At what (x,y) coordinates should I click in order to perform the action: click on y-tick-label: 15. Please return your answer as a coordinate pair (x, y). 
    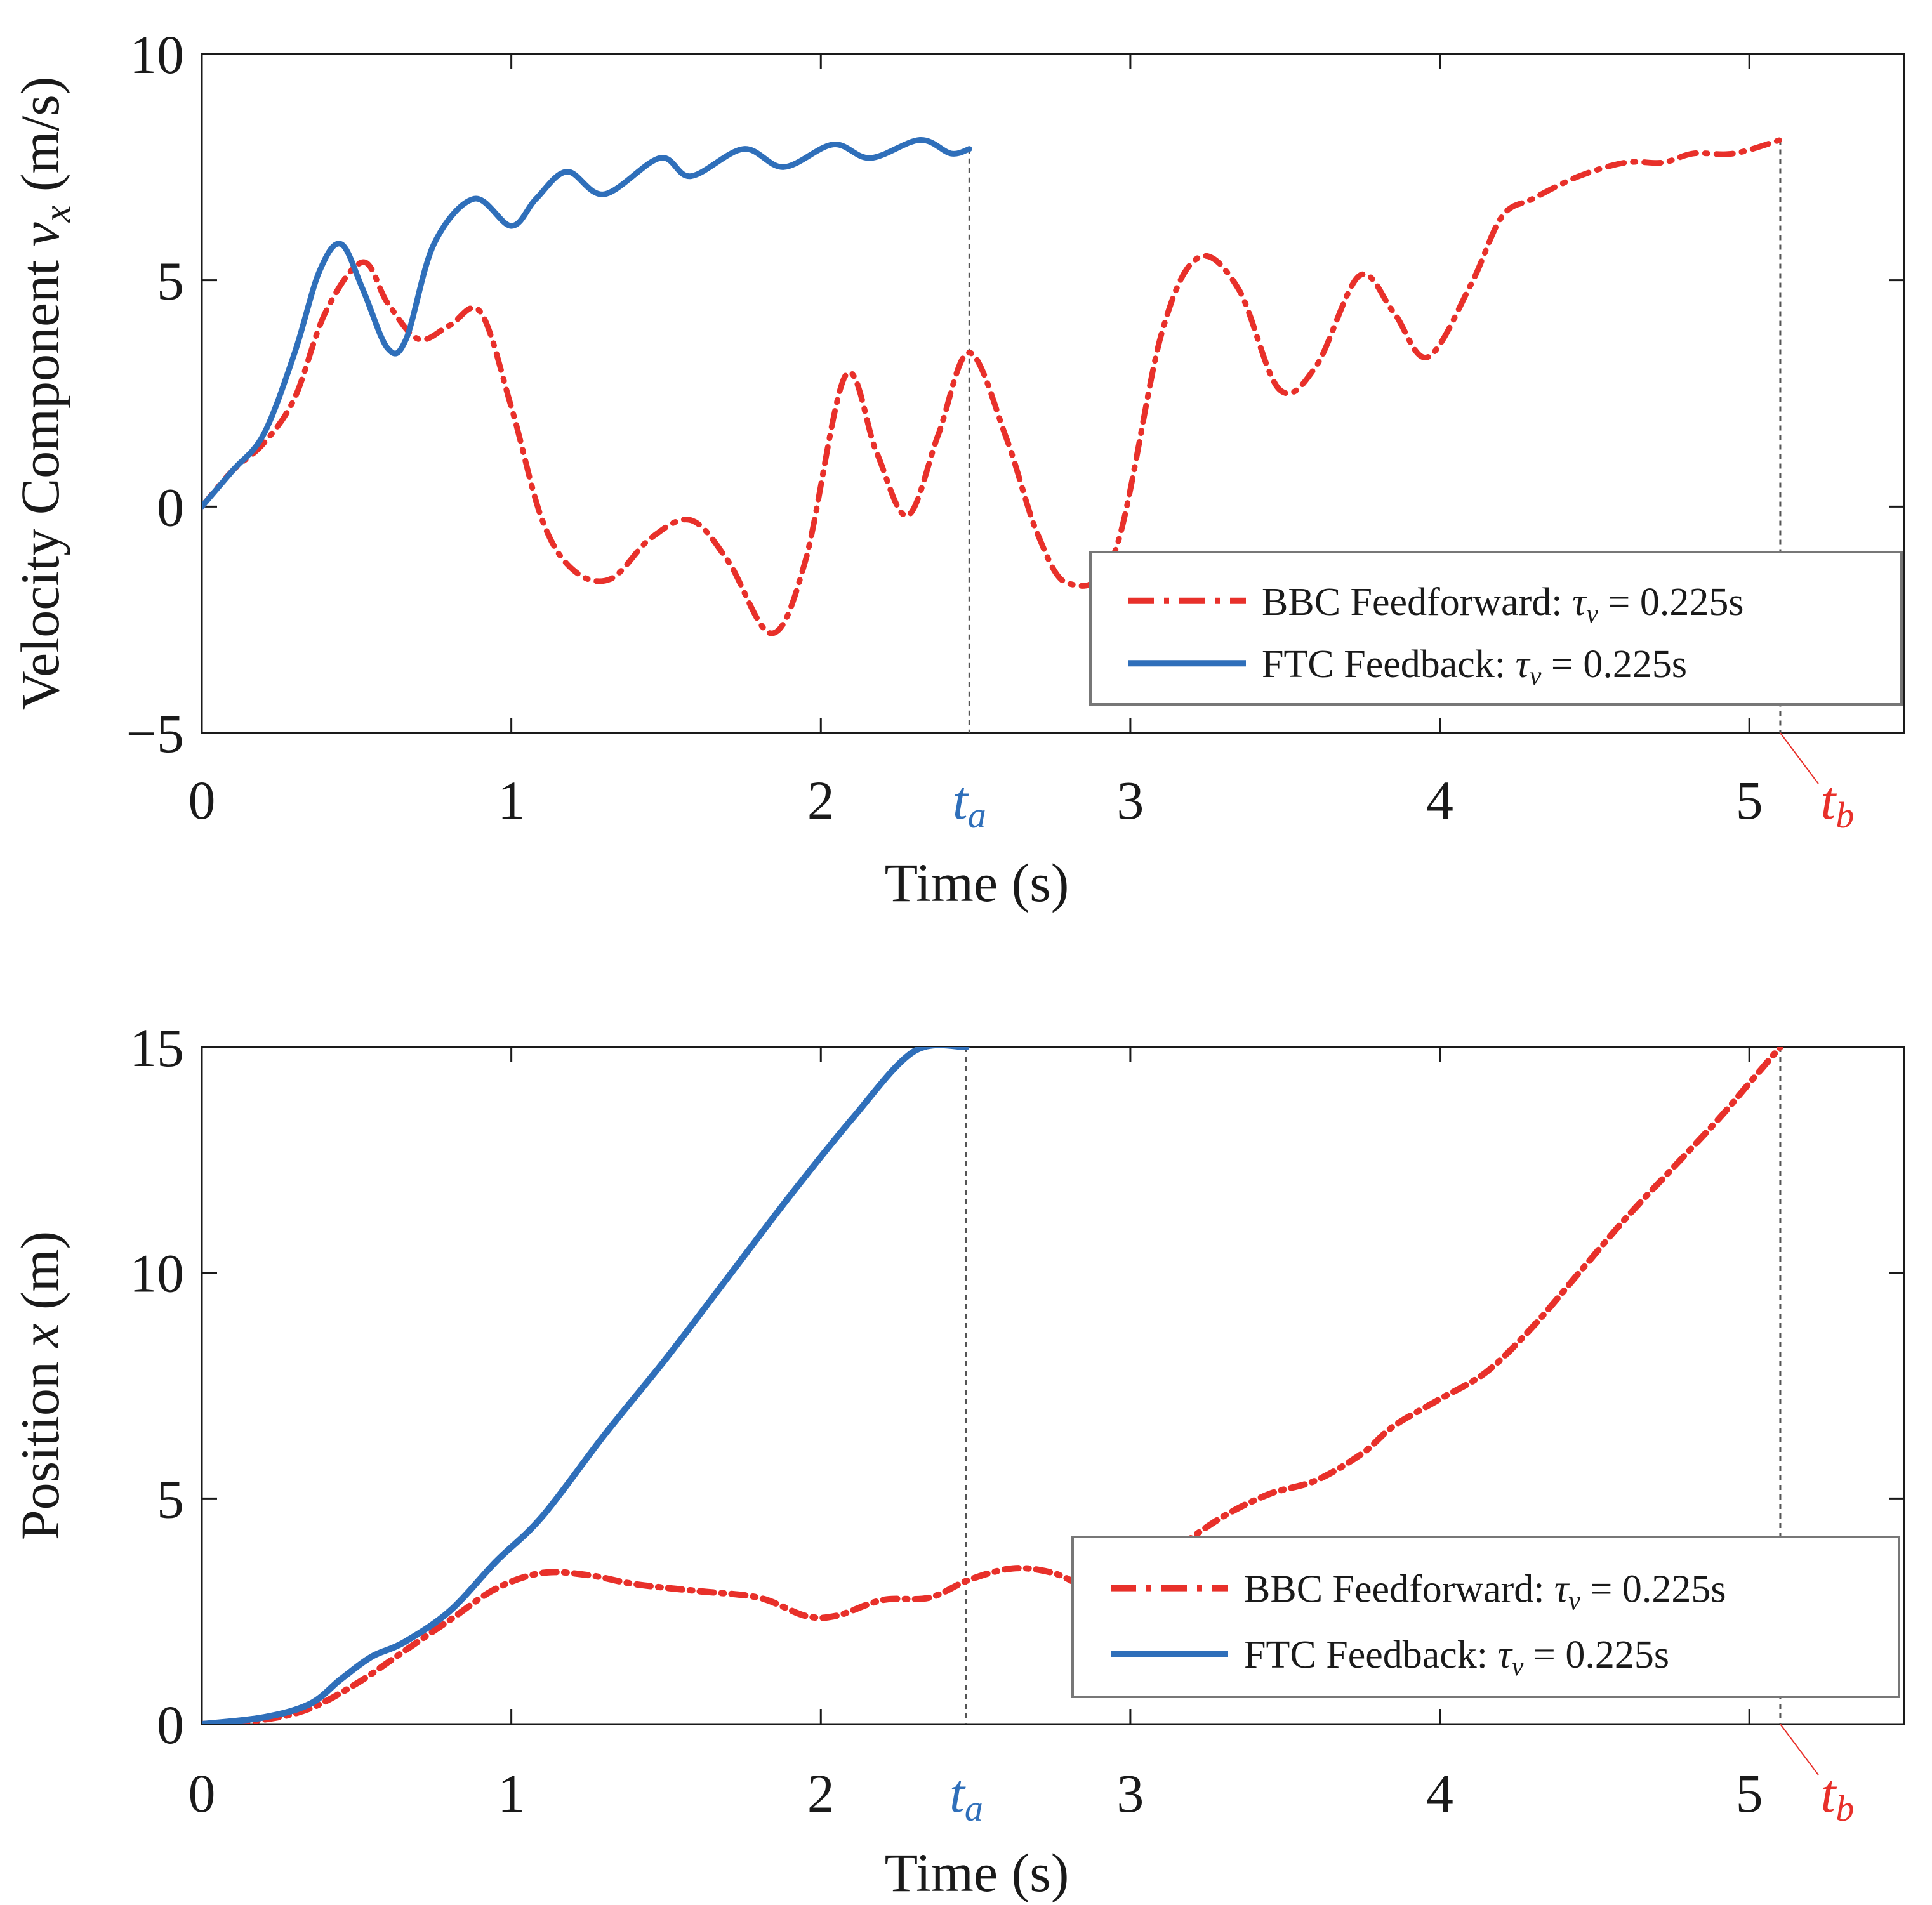
    Looking at the image, I should click on (156, 1047).